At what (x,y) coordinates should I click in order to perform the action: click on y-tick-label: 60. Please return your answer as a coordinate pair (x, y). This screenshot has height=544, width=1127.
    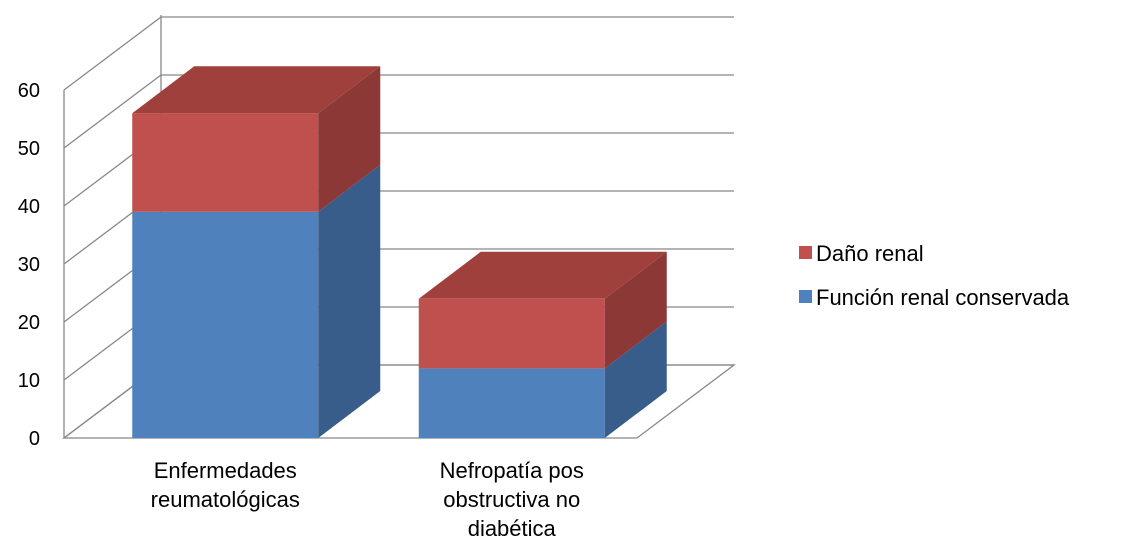
    Looking at the image, I should click on (29, 91).